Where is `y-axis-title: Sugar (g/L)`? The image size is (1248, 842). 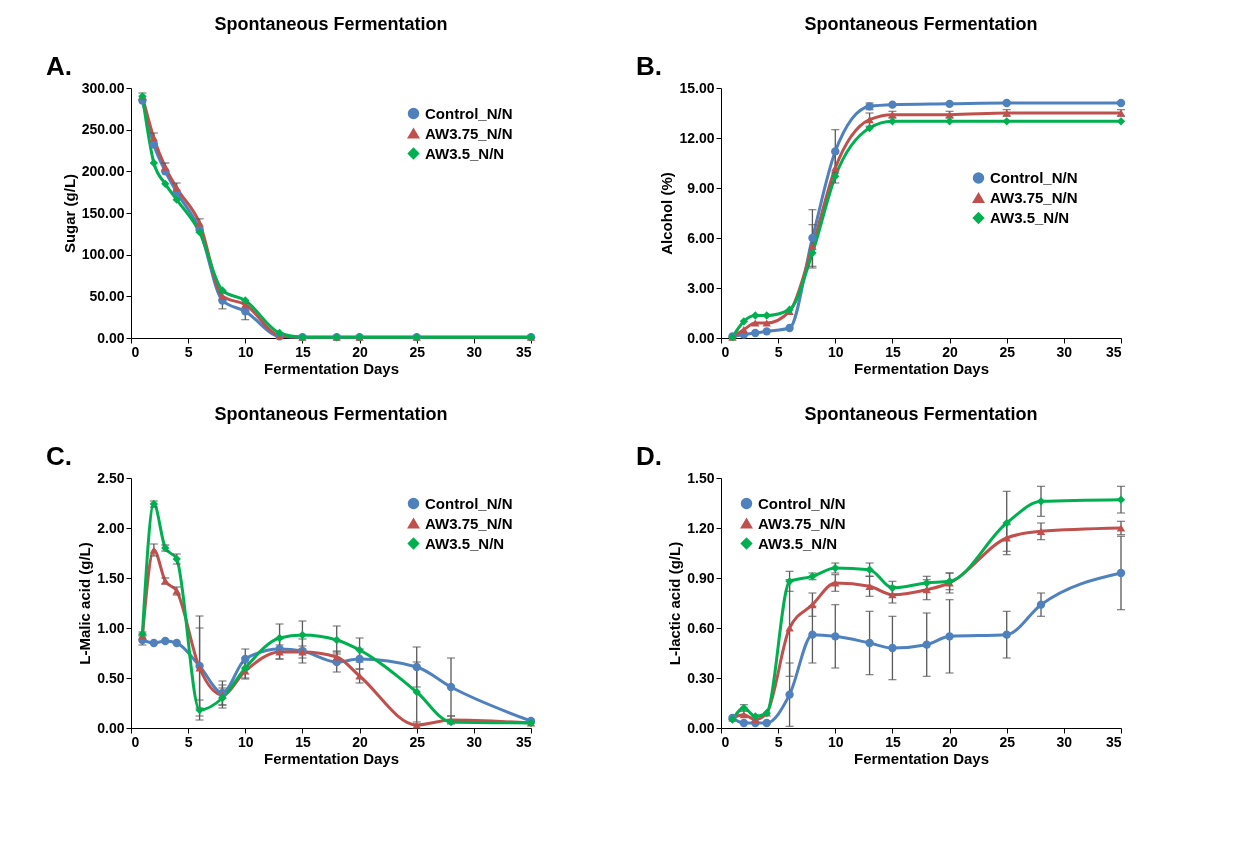 y-axis-title: Sugar (g/L) is located at coordinates (69, 213).